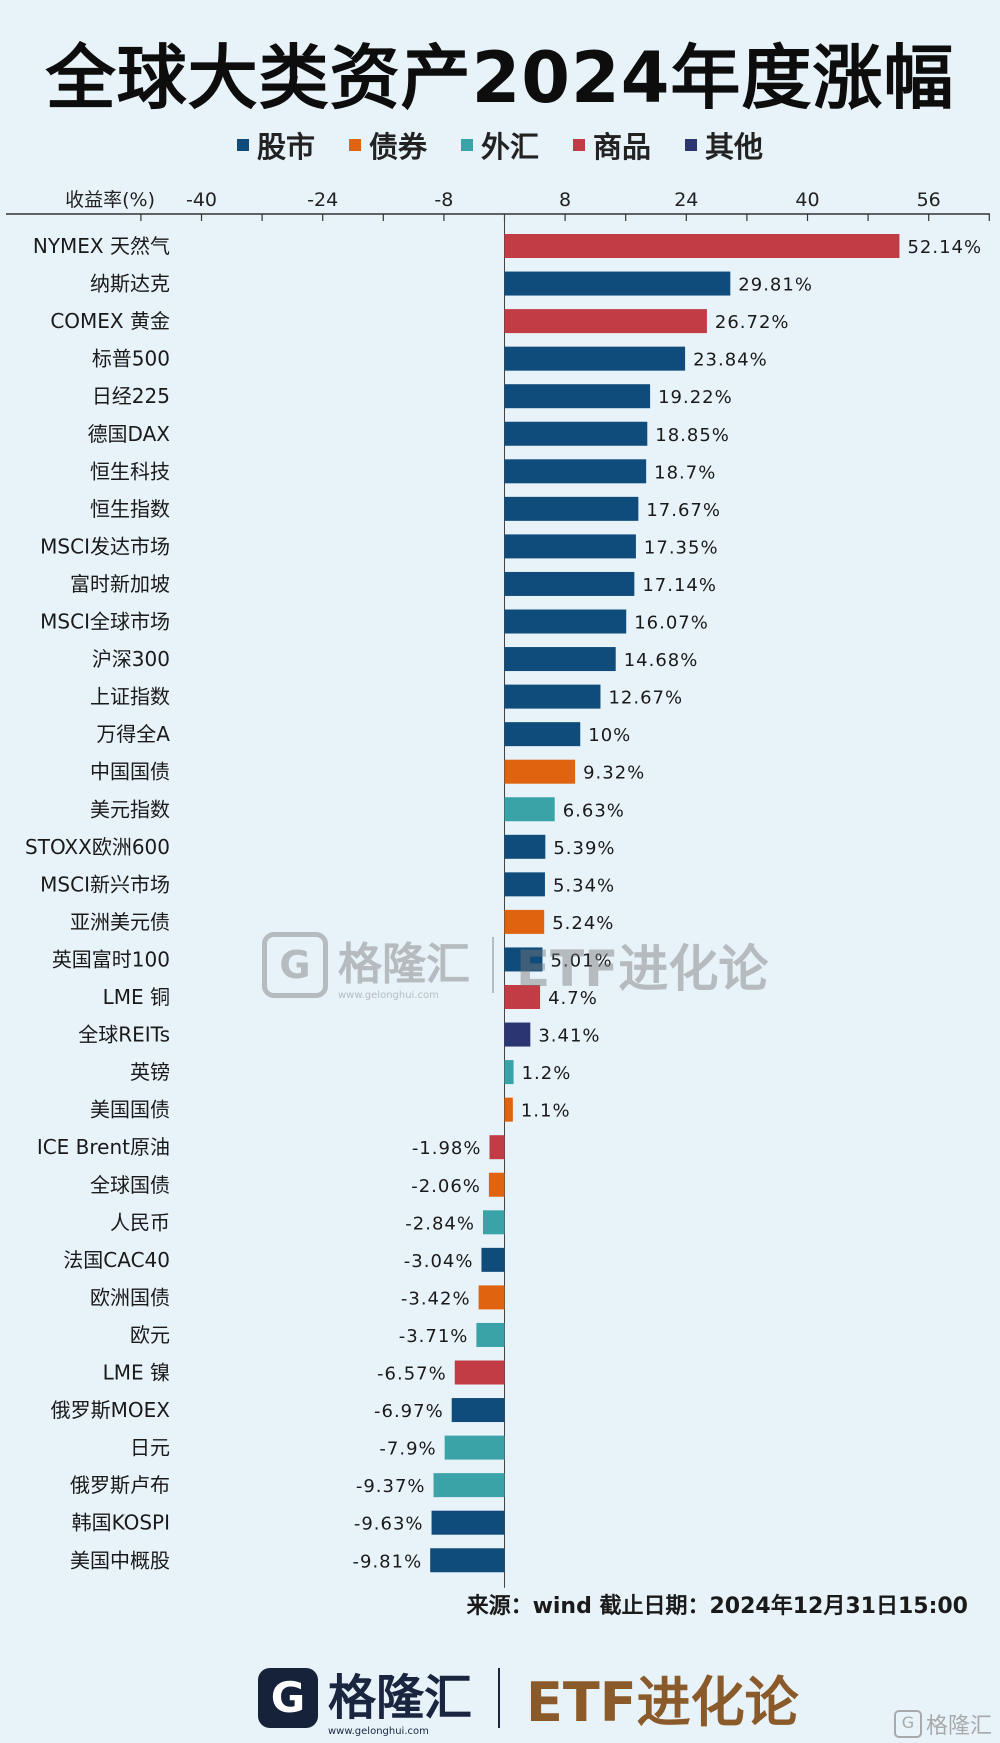  What do you see at coordinates (734, 147) in the screenshot?
I see `legend-label: 其他` at bounding box center [734, 147].